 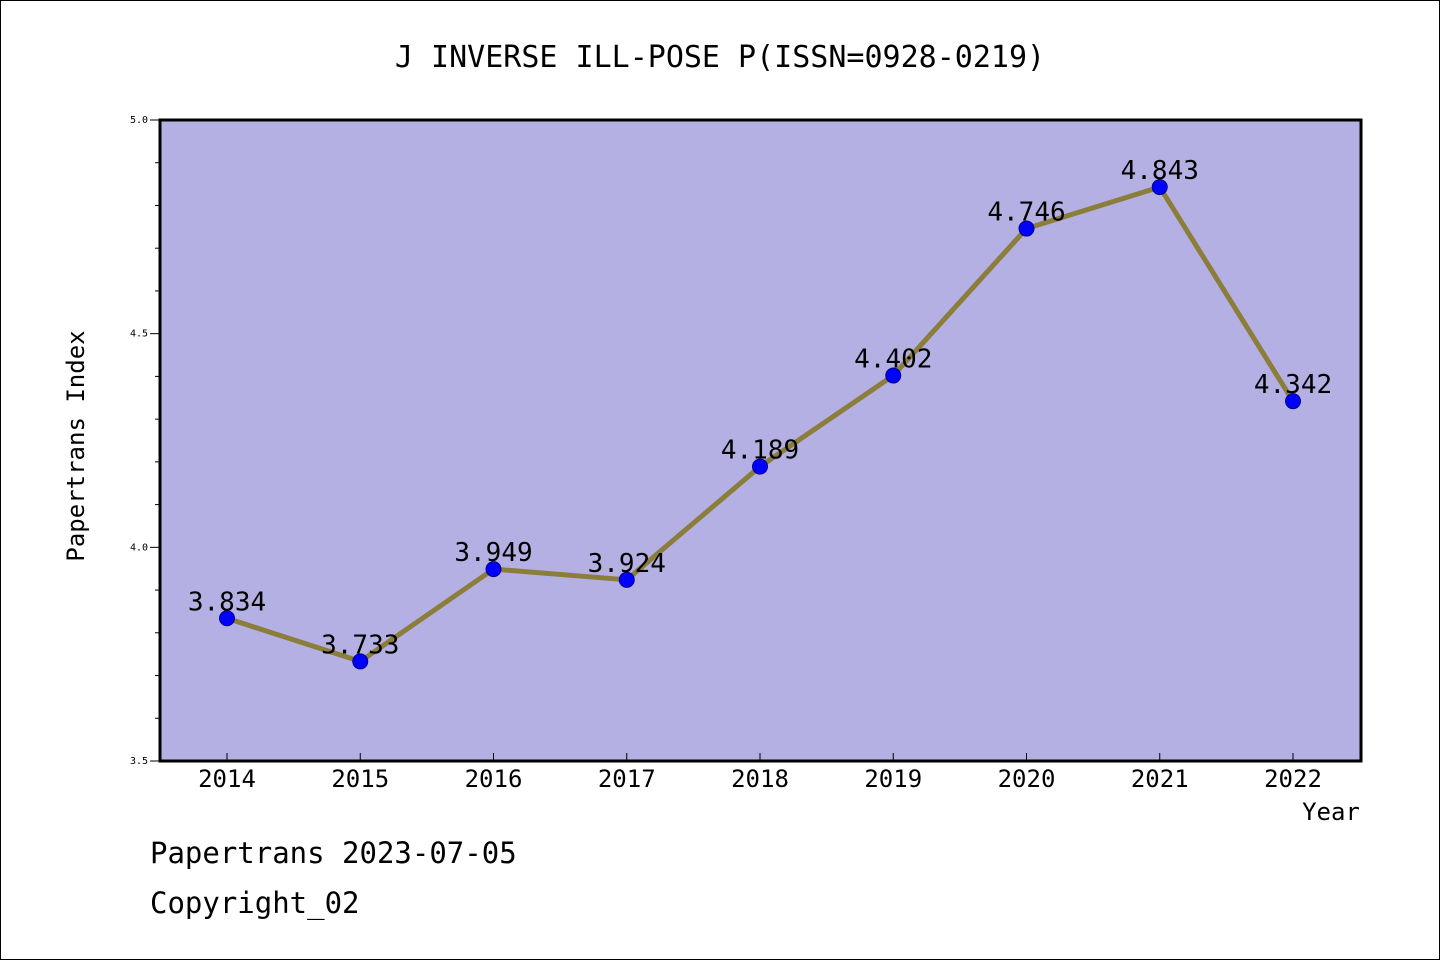 What do you see at coordinates (760, 779) in the screenshot?
I see `x-tick-label: 2018` at bounding box center [760, 779].